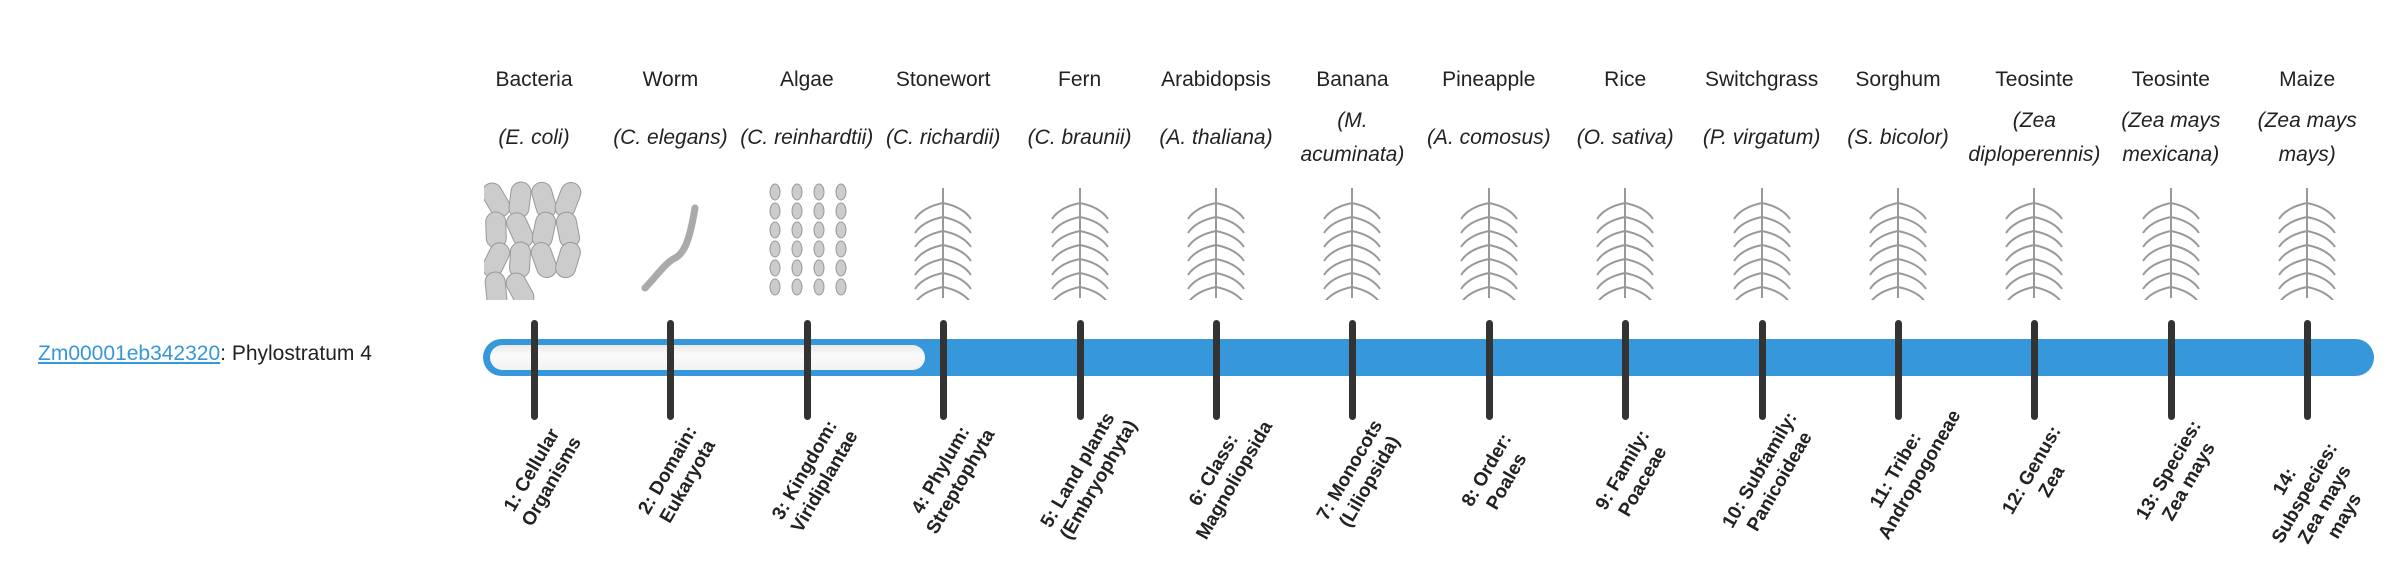  What do you see at coordinates (2307, 244) in the screenshot?
I see `maize-illustration-icon` at bounding box center [2307, 244].